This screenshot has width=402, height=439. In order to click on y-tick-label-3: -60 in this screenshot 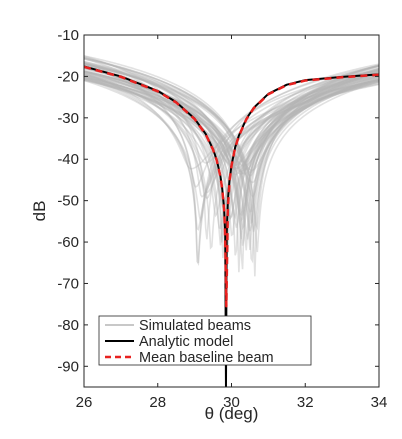, I will do `click(68, 242)`.